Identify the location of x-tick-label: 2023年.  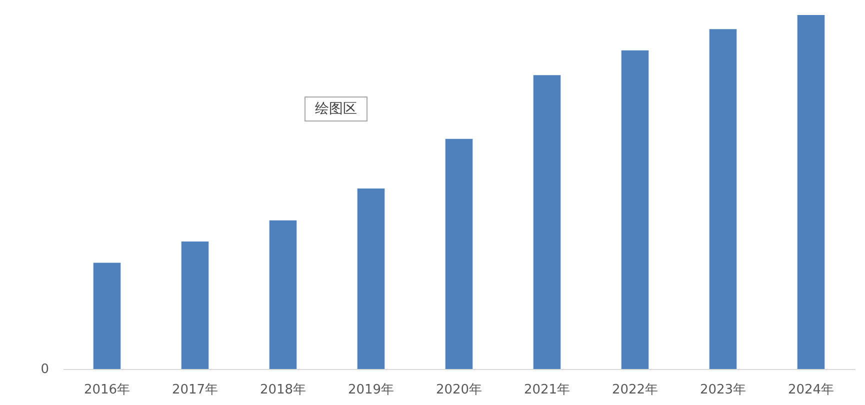
(723, 390).